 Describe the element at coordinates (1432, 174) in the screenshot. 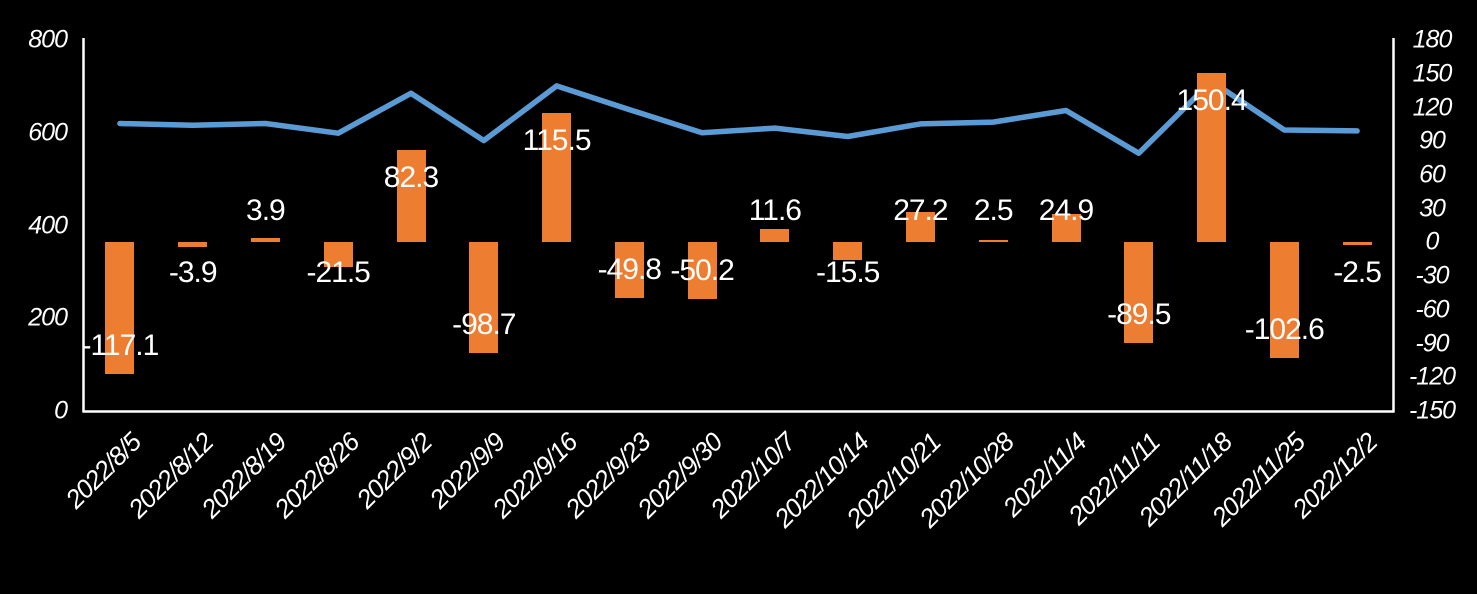

I see `right-axis-tick-label: 60` at that location.